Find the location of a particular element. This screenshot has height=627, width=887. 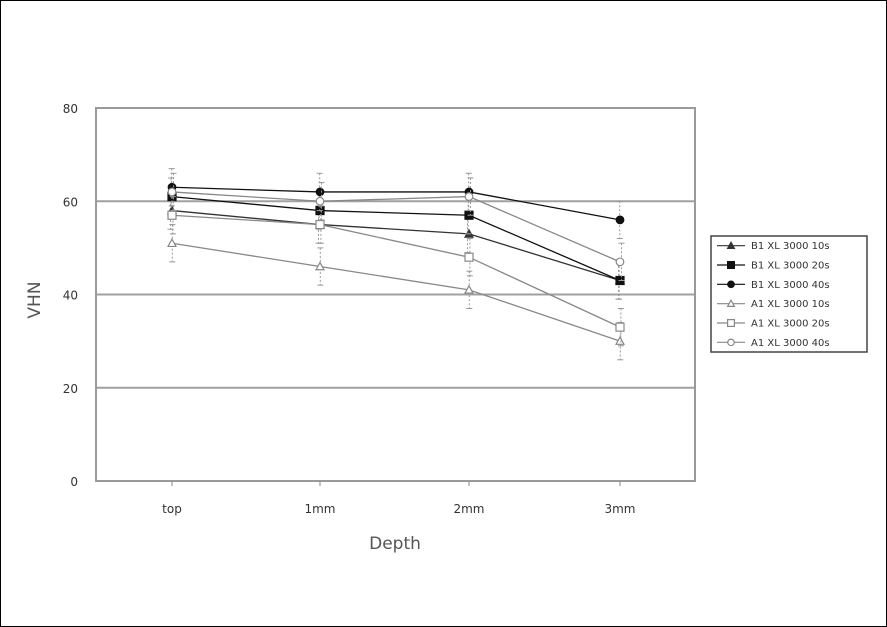

x-tick-label: 3mm is located at coordinates (619, 509).